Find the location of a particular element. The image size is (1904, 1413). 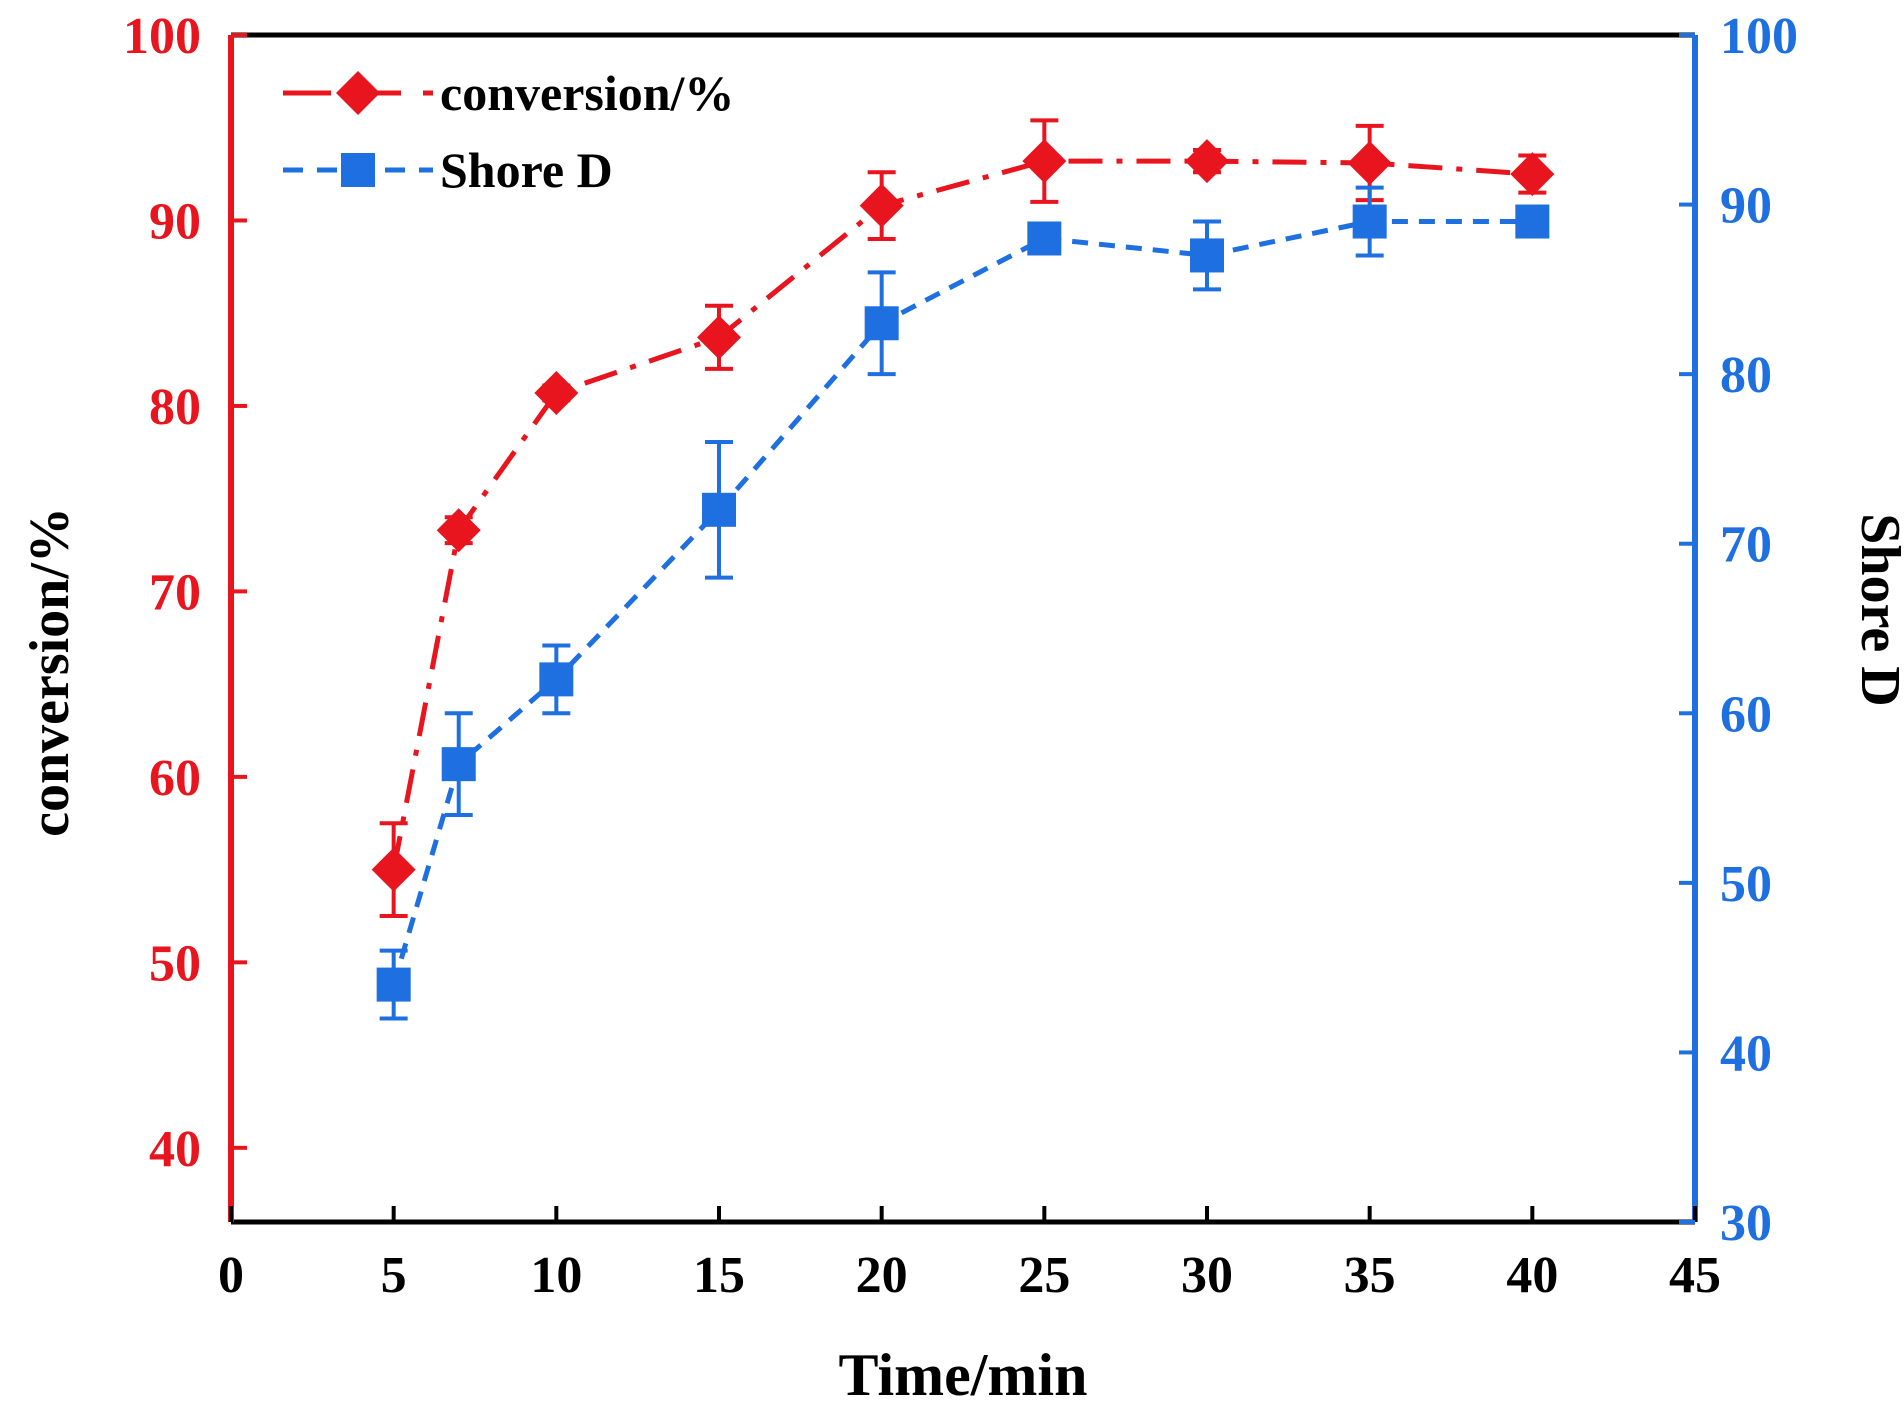

y-right-tick-label: 80 is located at coordinates (1746, 375).